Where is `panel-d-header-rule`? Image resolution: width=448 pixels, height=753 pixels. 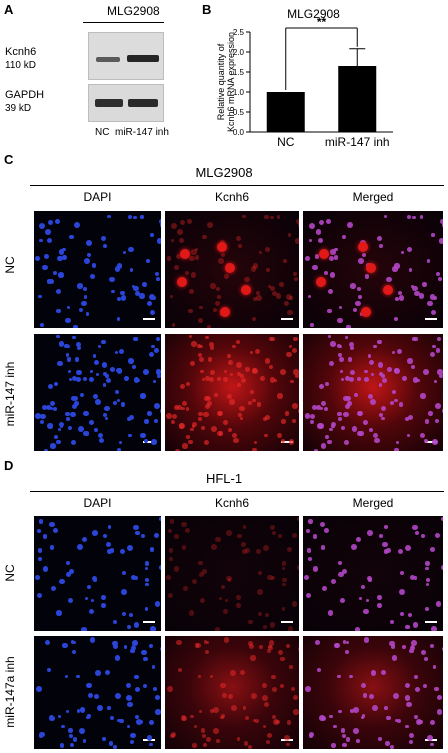
panel-d-header-rule is located at coordinates (237, 491).